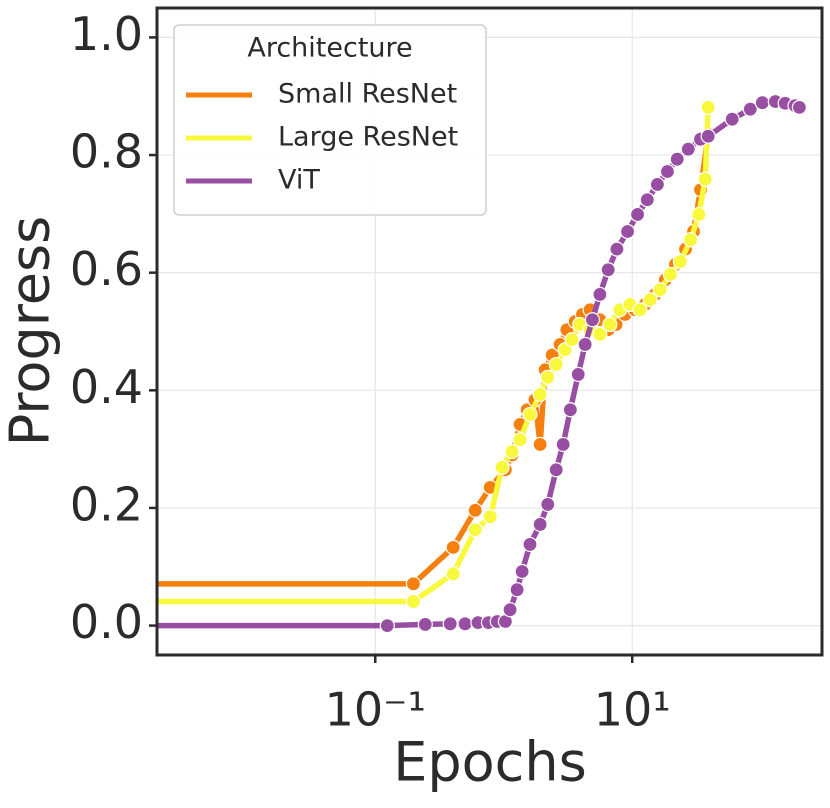  I want to click on y-tick-label: 0.8, so click(106, 152).